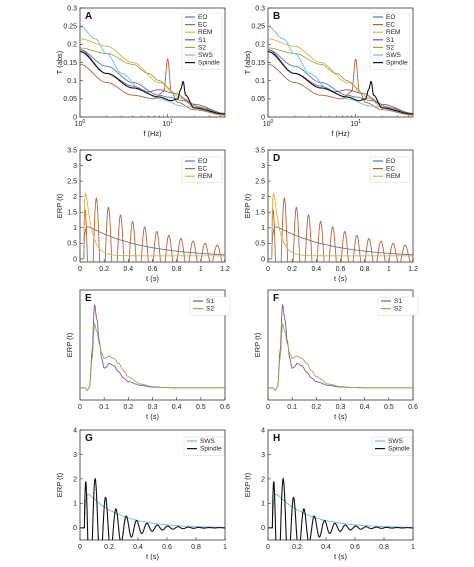 This screenshot has width=474, height=567. I want to click on x-tick-label: 10⁰, so click(80, 123).